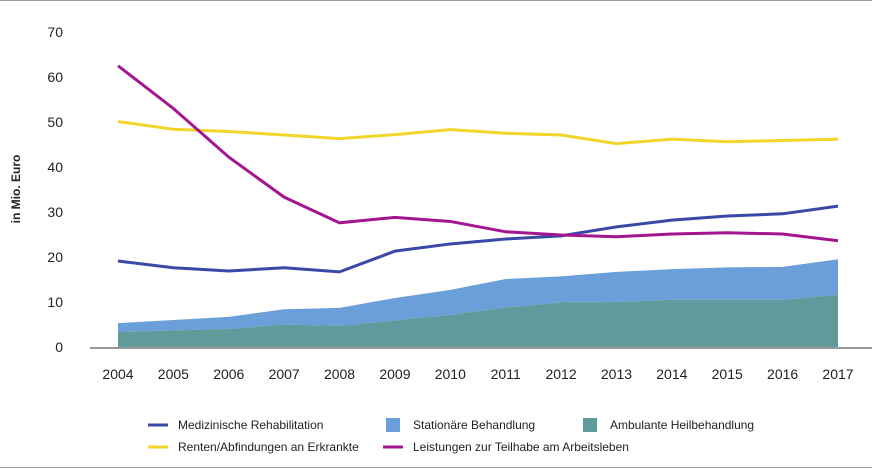 This screenshot has width=872, height=468. Describe the element at coordinates (506, 374) in the screenshot. I see `x-tick-label: 2011` at that location.